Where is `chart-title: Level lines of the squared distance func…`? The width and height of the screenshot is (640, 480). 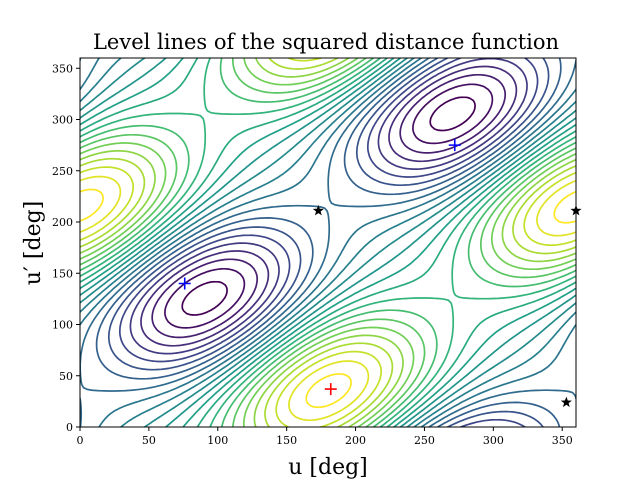
chart-title: Level lines of the squared distance func… is located at coordinates (326, 42).